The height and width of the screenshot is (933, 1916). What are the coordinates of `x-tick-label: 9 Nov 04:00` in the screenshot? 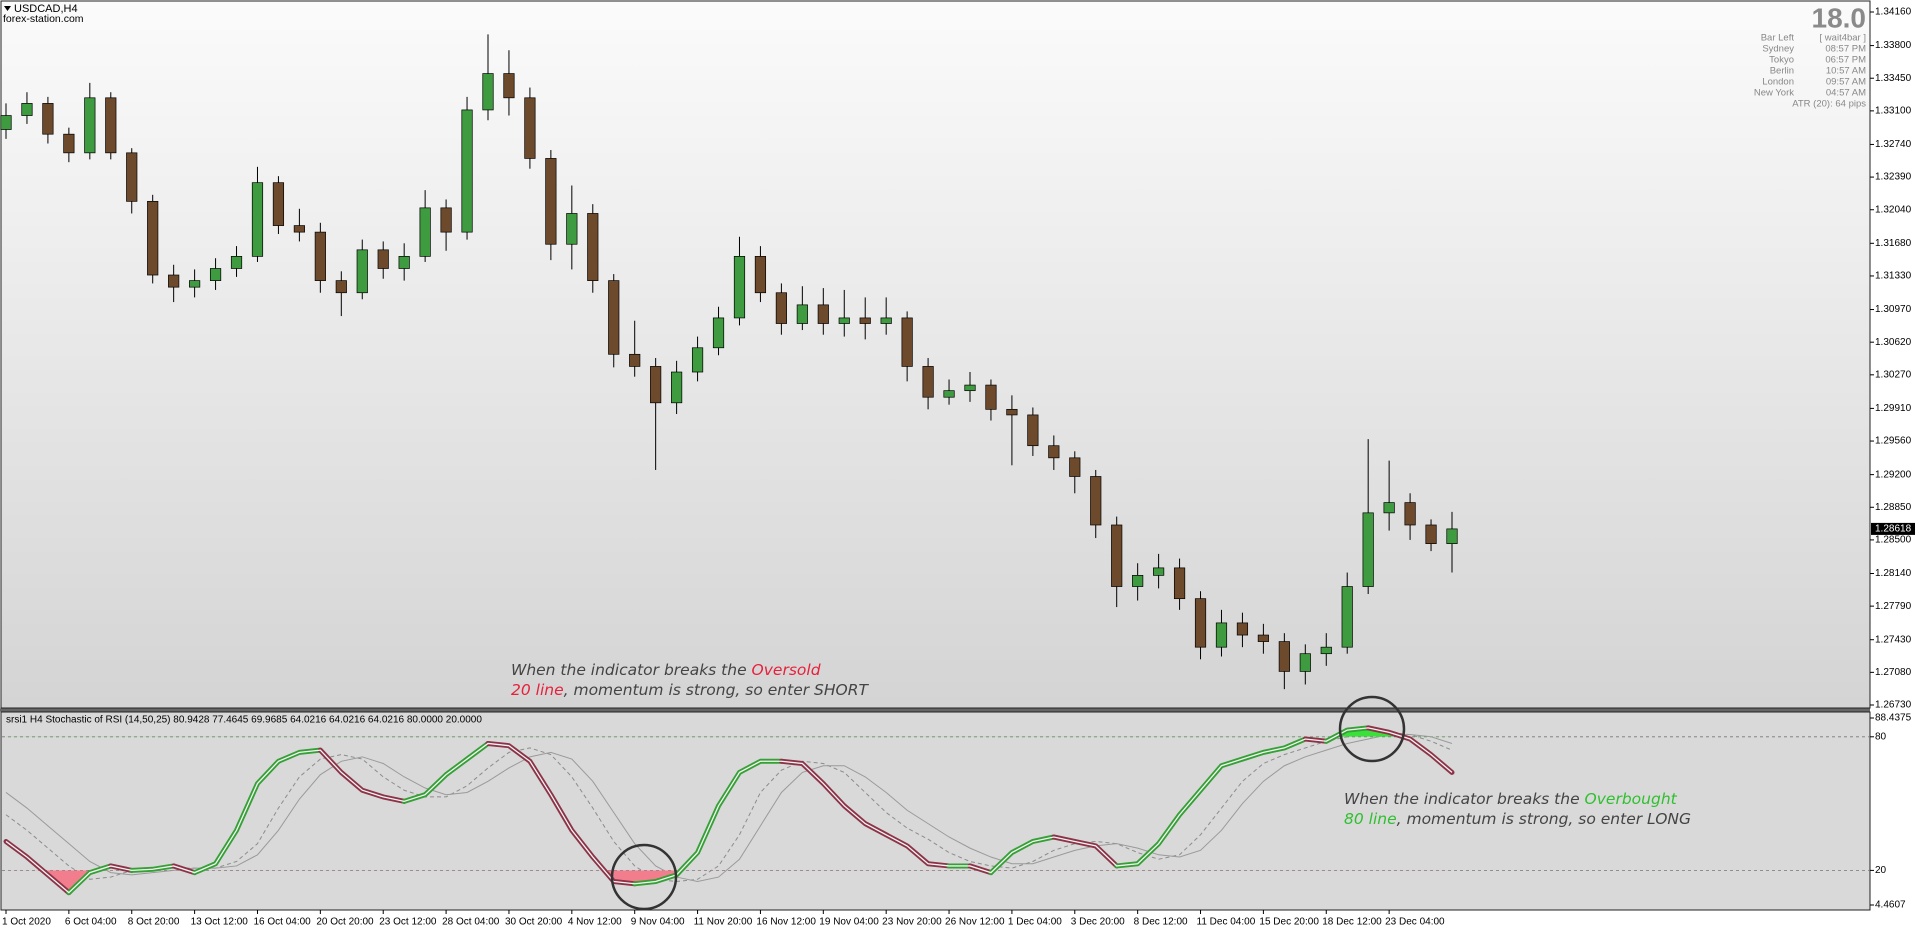 It's located at (658, 922).